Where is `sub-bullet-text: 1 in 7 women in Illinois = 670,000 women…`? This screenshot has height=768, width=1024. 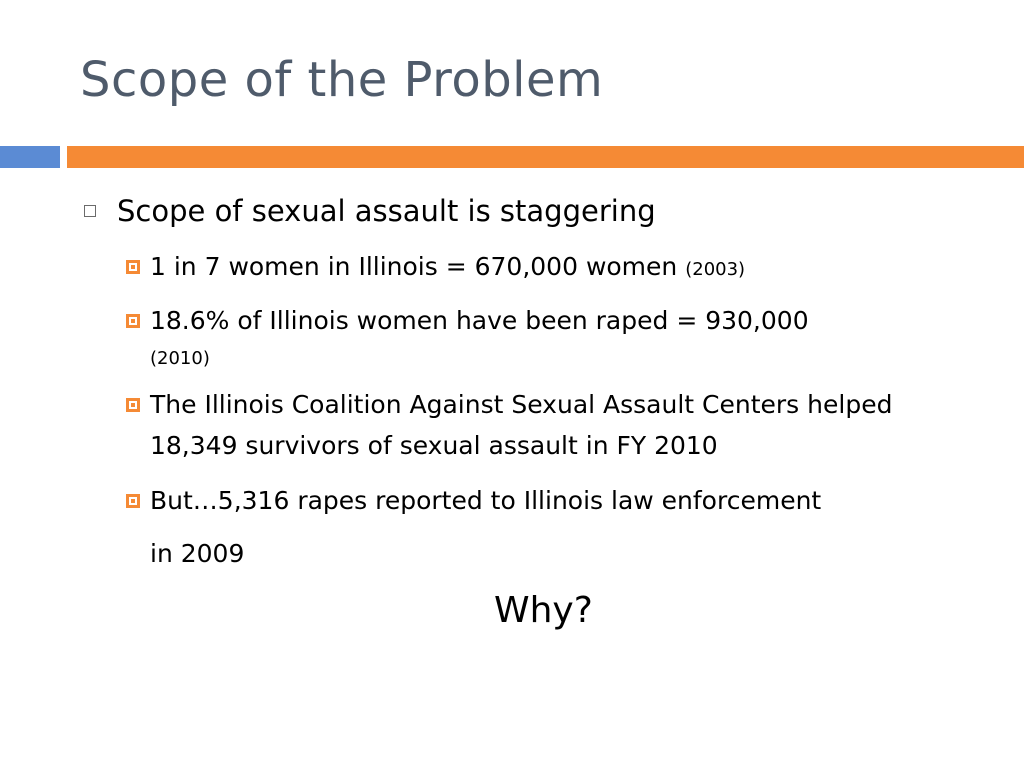
sub-bullet-text: 1 in 7 women in Illinois = 670,000 women… is located at coordinates (560, 268).